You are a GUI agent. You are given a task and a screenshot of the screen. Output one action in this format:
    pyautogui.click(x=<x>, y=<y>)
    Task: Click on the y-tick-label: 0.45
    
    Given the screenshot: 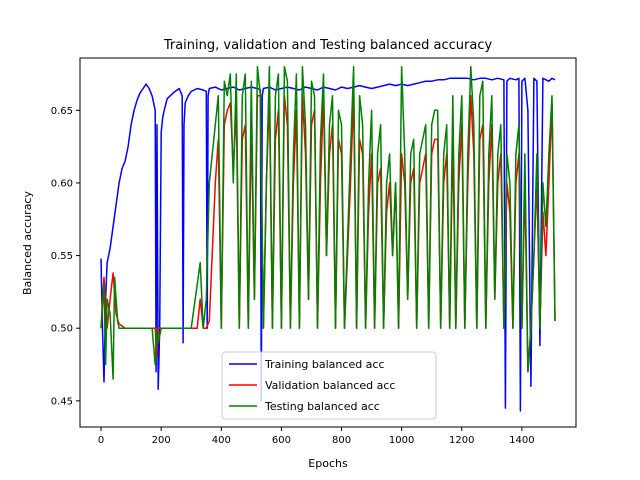 What is the action you would take?
    pyautogui.click(x=62, y=401)
    